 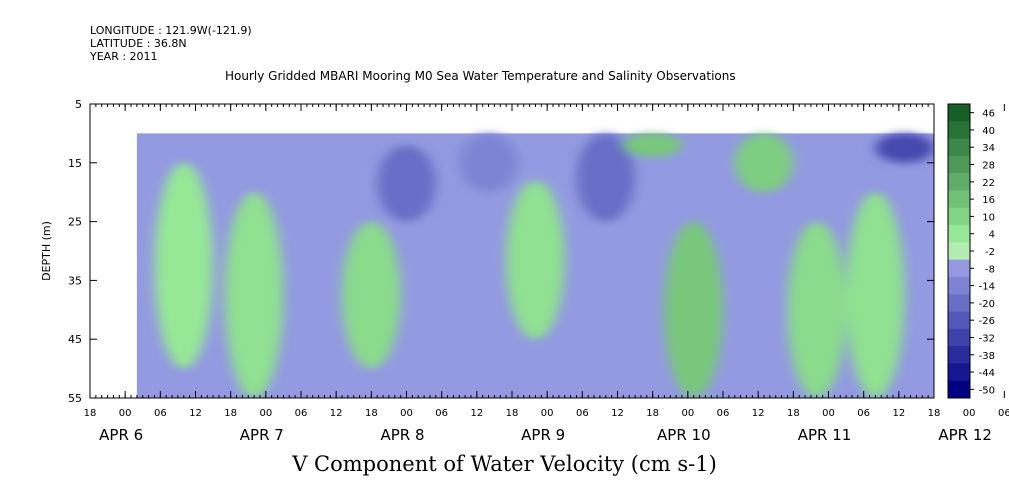 What do you see at coordinates (988, 114) in the screenshot?
I see `colorbar-tick-label: 46` at bounding box center [988, 114].